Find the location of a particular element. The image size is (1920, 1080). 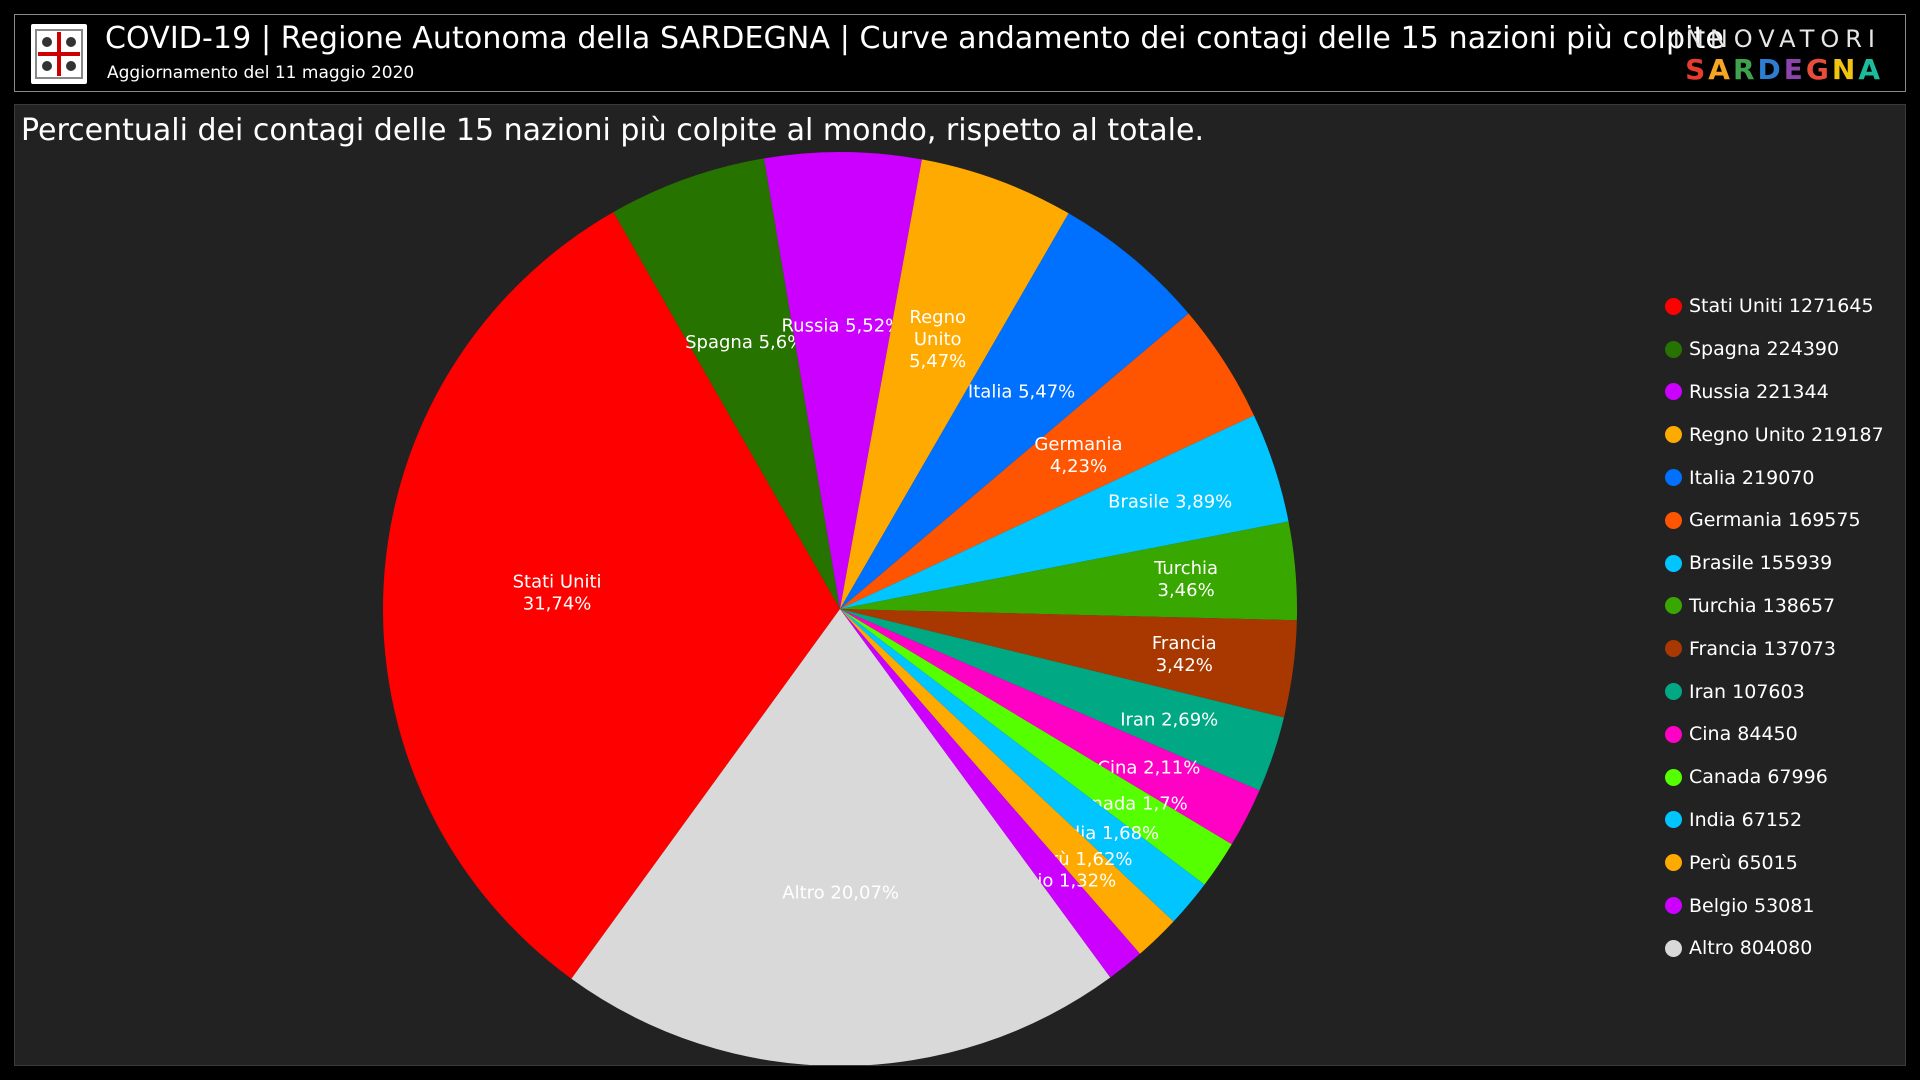

legend-label: Germania 169575 is located at coordinates (1775, 520).